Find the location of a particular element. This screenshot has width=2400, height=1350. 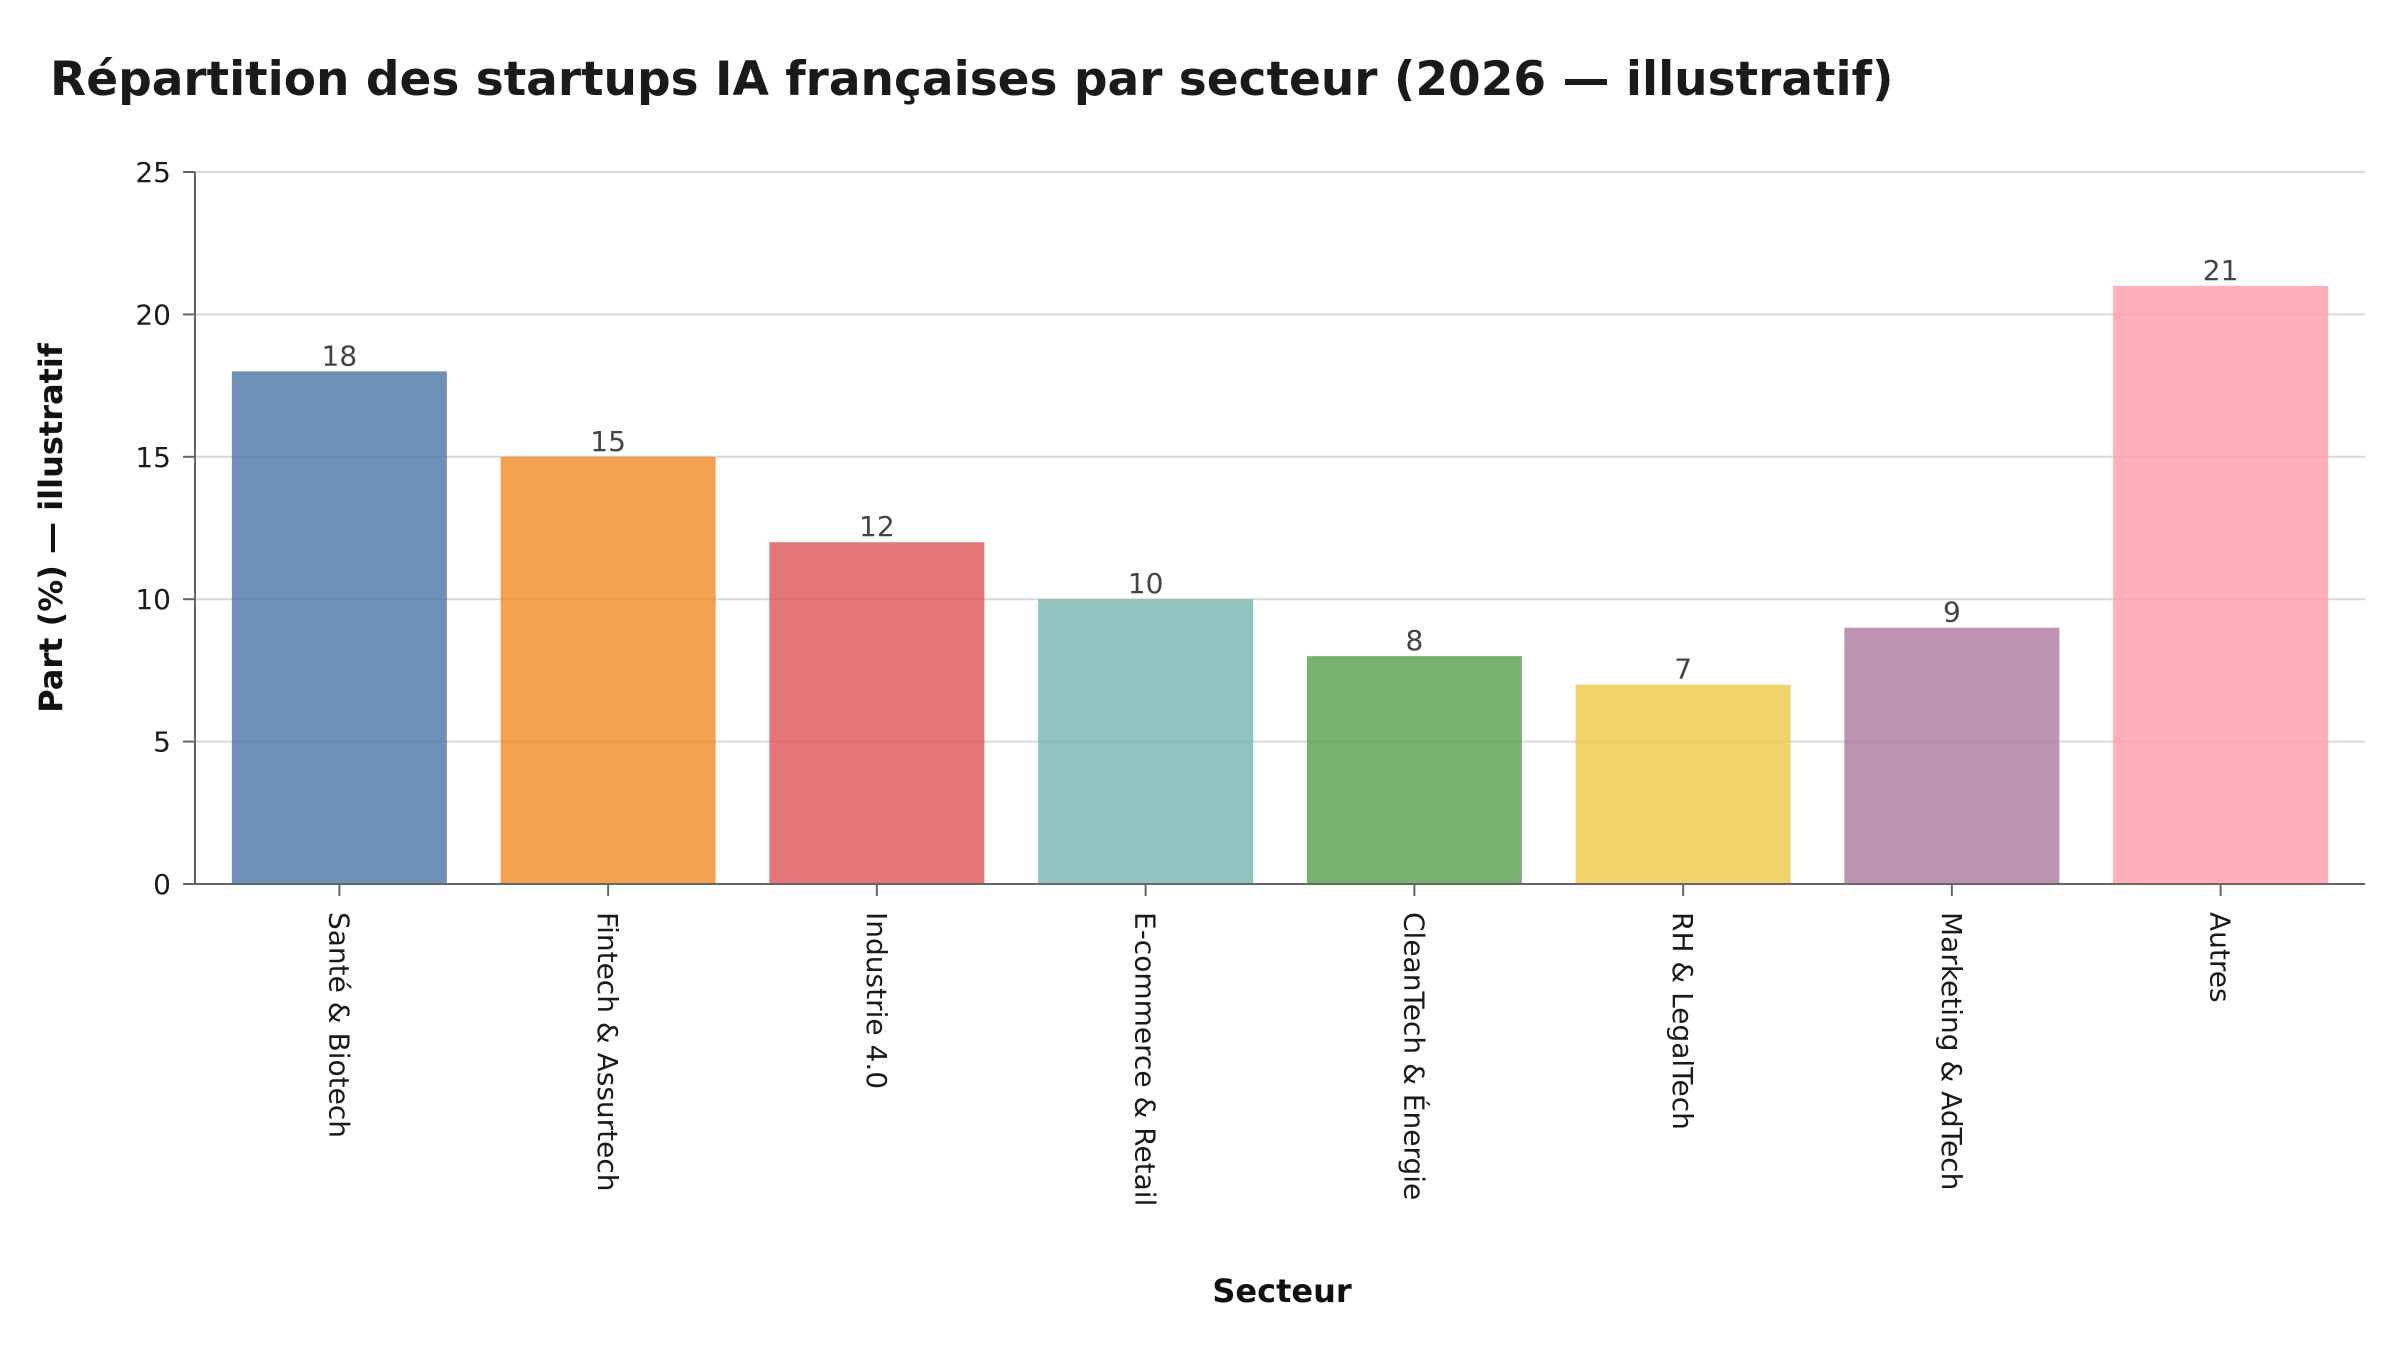

x-tick-label: Marketing & AdTech is located at coordinates (1951, 1051).